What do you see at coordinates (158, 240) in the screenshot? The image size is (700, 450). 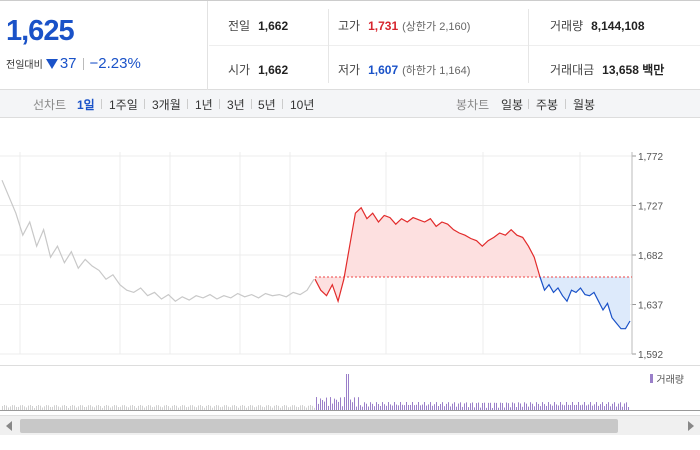 I see `pre-market-line` at bounding box center [158, 240].